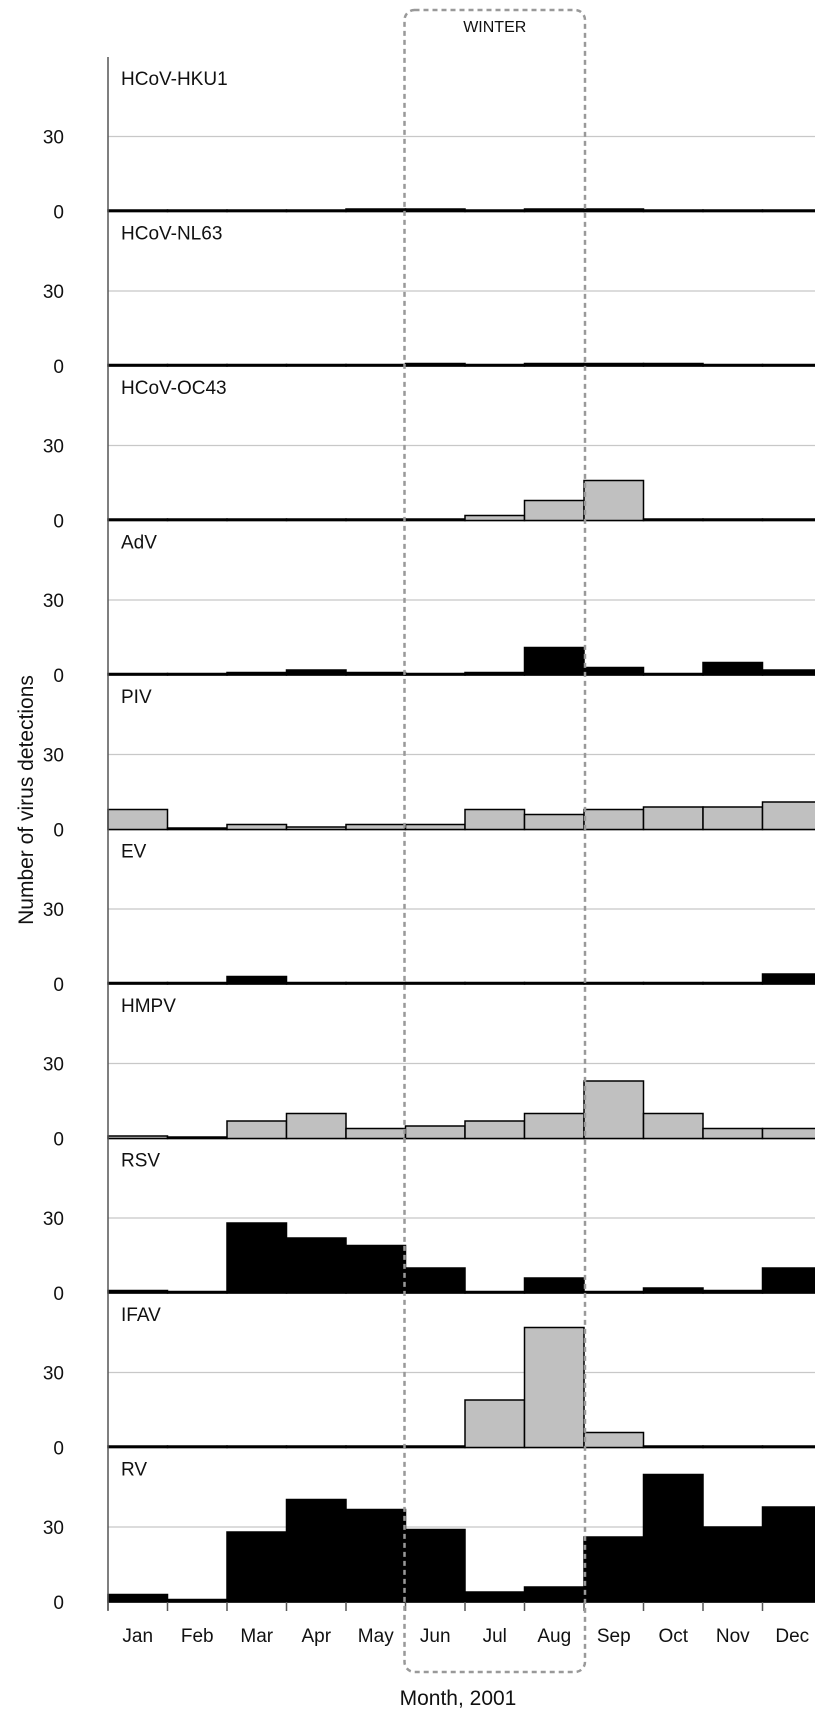  Describe the element at coordinates (58, 522) in the screenshot. I see `y-tick-label-hcov-oc43-0: 0` at that location.